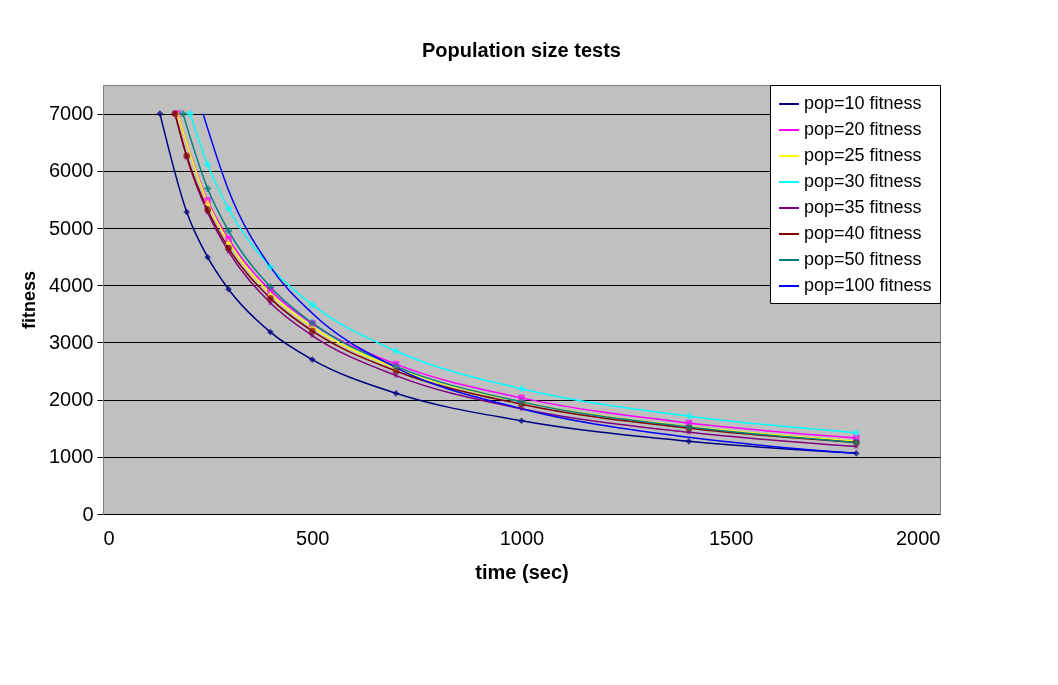 This screenshot has height=685, width=1058. What do you see at coordinates (88, 513) in the screenshot?
I see `y-tick-label: 0` at bounding box center [88, 513].